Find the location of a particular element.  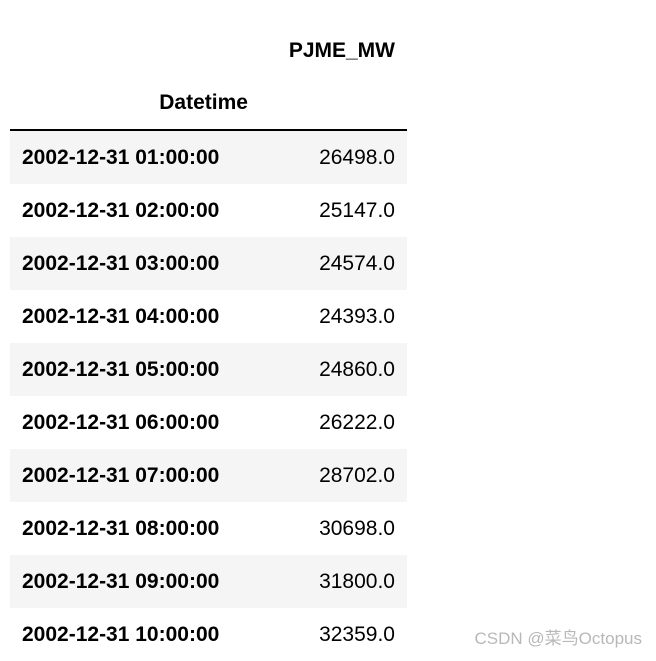

table-row: 2002-12-31 04:00:00 24393.0 is located at coordinates (208, 316).